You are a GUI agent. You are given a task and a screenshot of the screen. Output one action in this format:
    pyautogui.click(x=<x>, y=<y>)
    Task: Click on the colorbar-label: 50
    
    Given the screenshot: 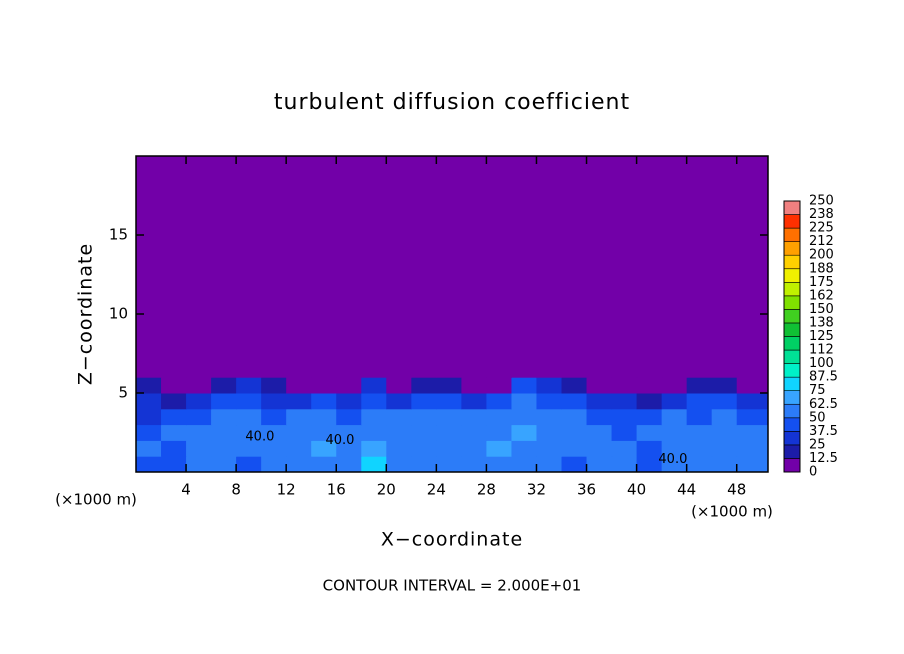 What is the action you would take?
    pyautogui.click(x=817, y=417)
    